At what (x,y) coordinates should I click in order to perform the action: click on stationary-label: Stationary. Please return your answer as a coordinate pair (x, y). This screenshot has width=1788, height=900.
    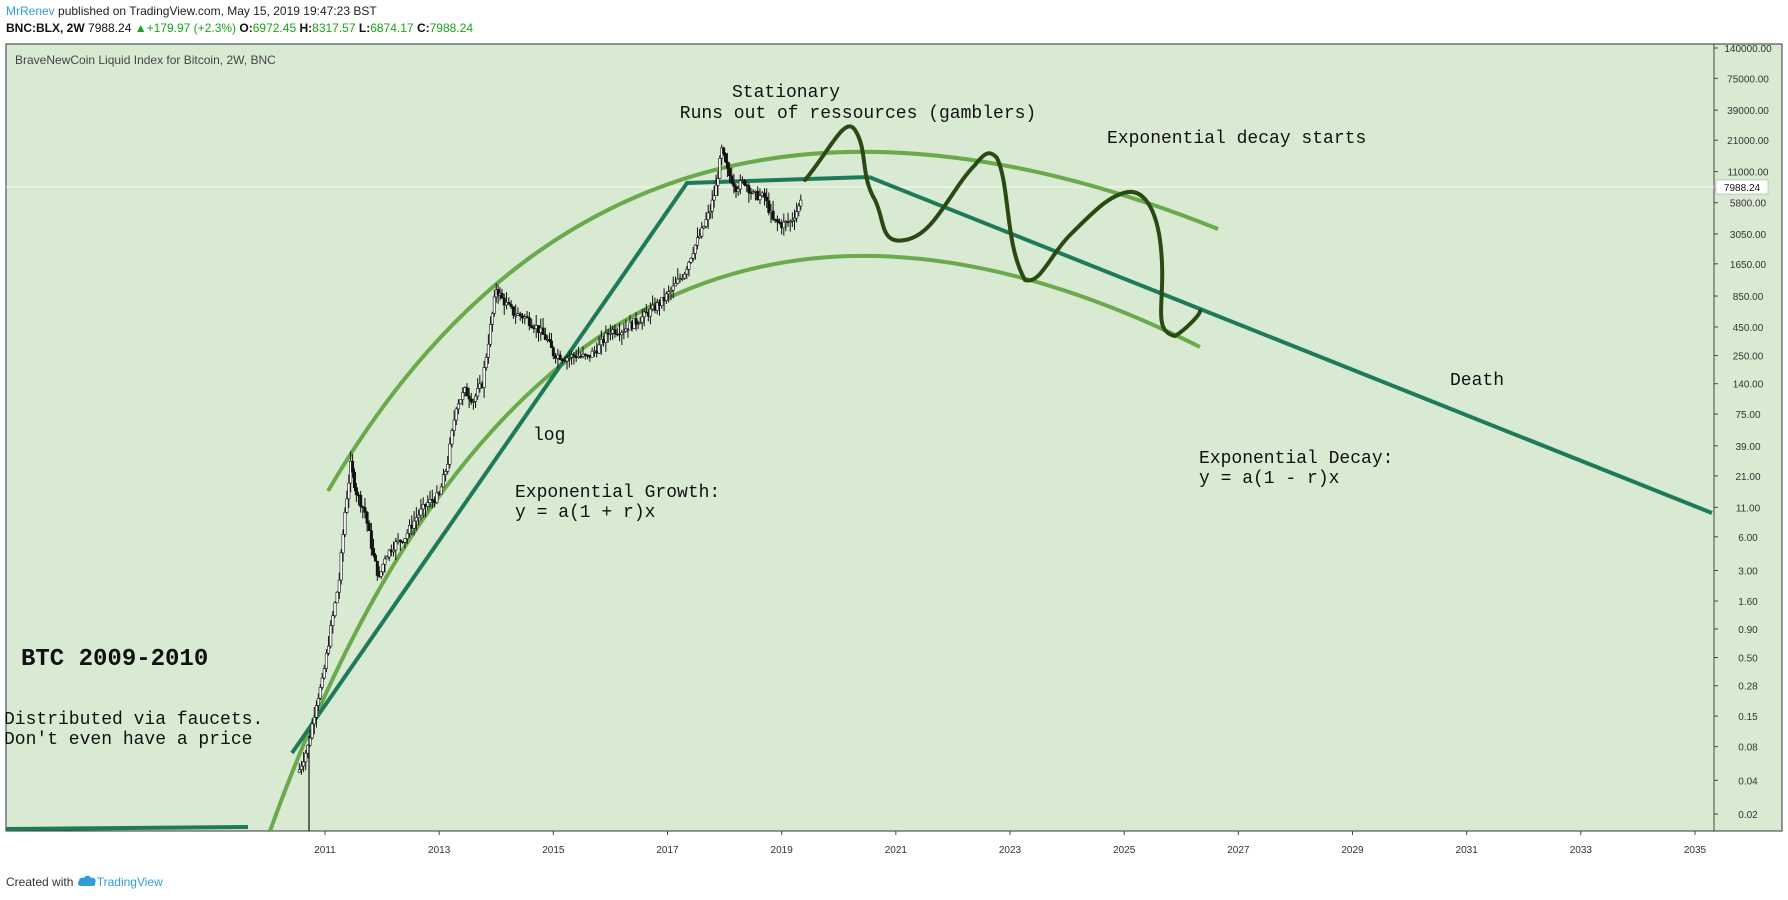
    Looking at the image, I should click on (786, 93).